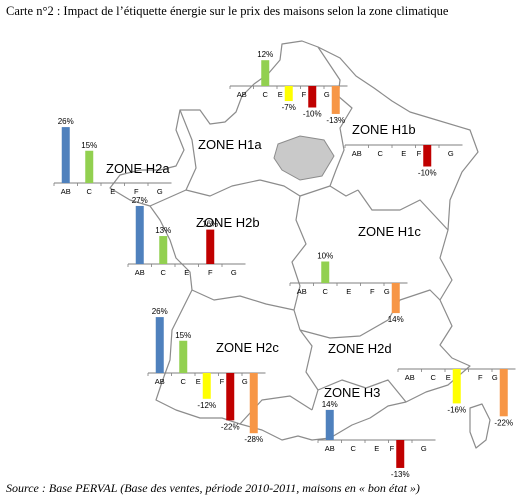  What do you see at coordinates (376, 448) in the screenshot?
I see `zone-h3-tick-label-e: E` at bounding box center [376, 448].